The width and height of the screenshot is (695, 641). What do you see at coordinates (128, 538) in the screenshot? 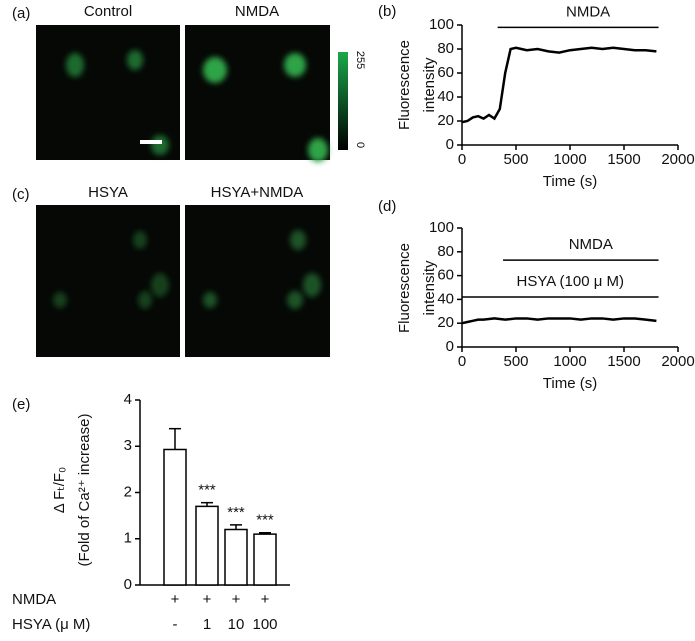
I see `y-tick-label: 1` at bounding box center [128, 538].